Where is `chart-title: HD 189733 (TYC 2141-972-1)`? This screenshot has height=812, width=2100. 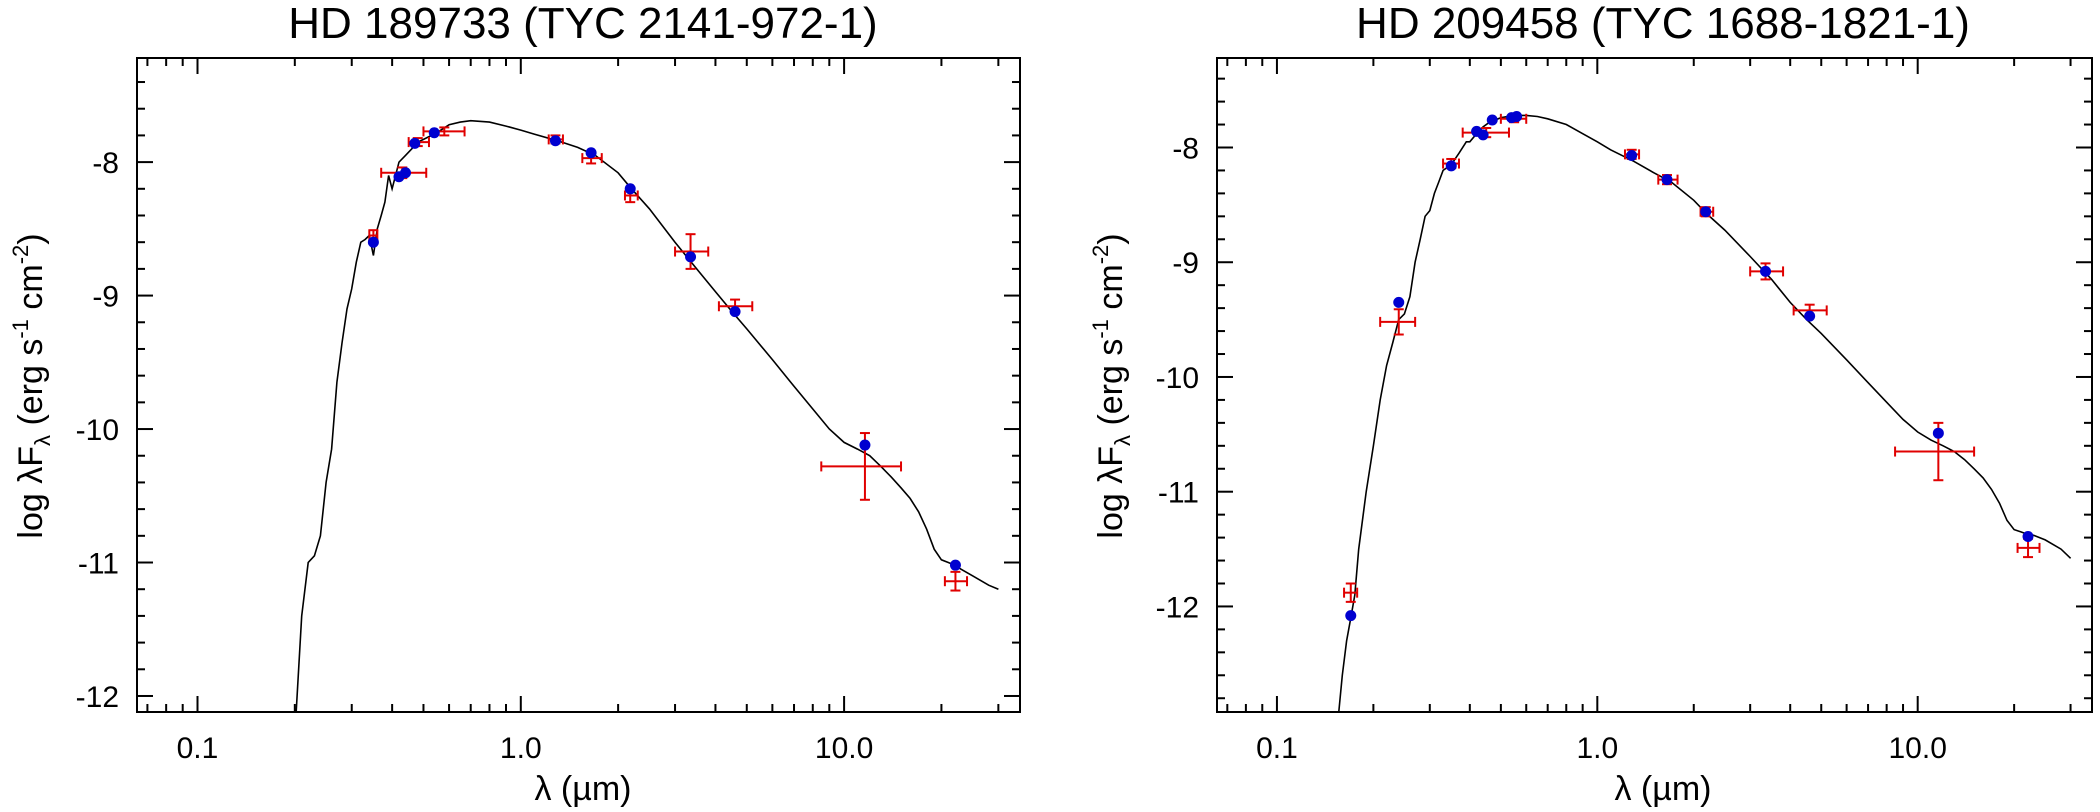
chart-title: HD 189733 (TYC 2141-972-1) is located at coordinates (582, 24).